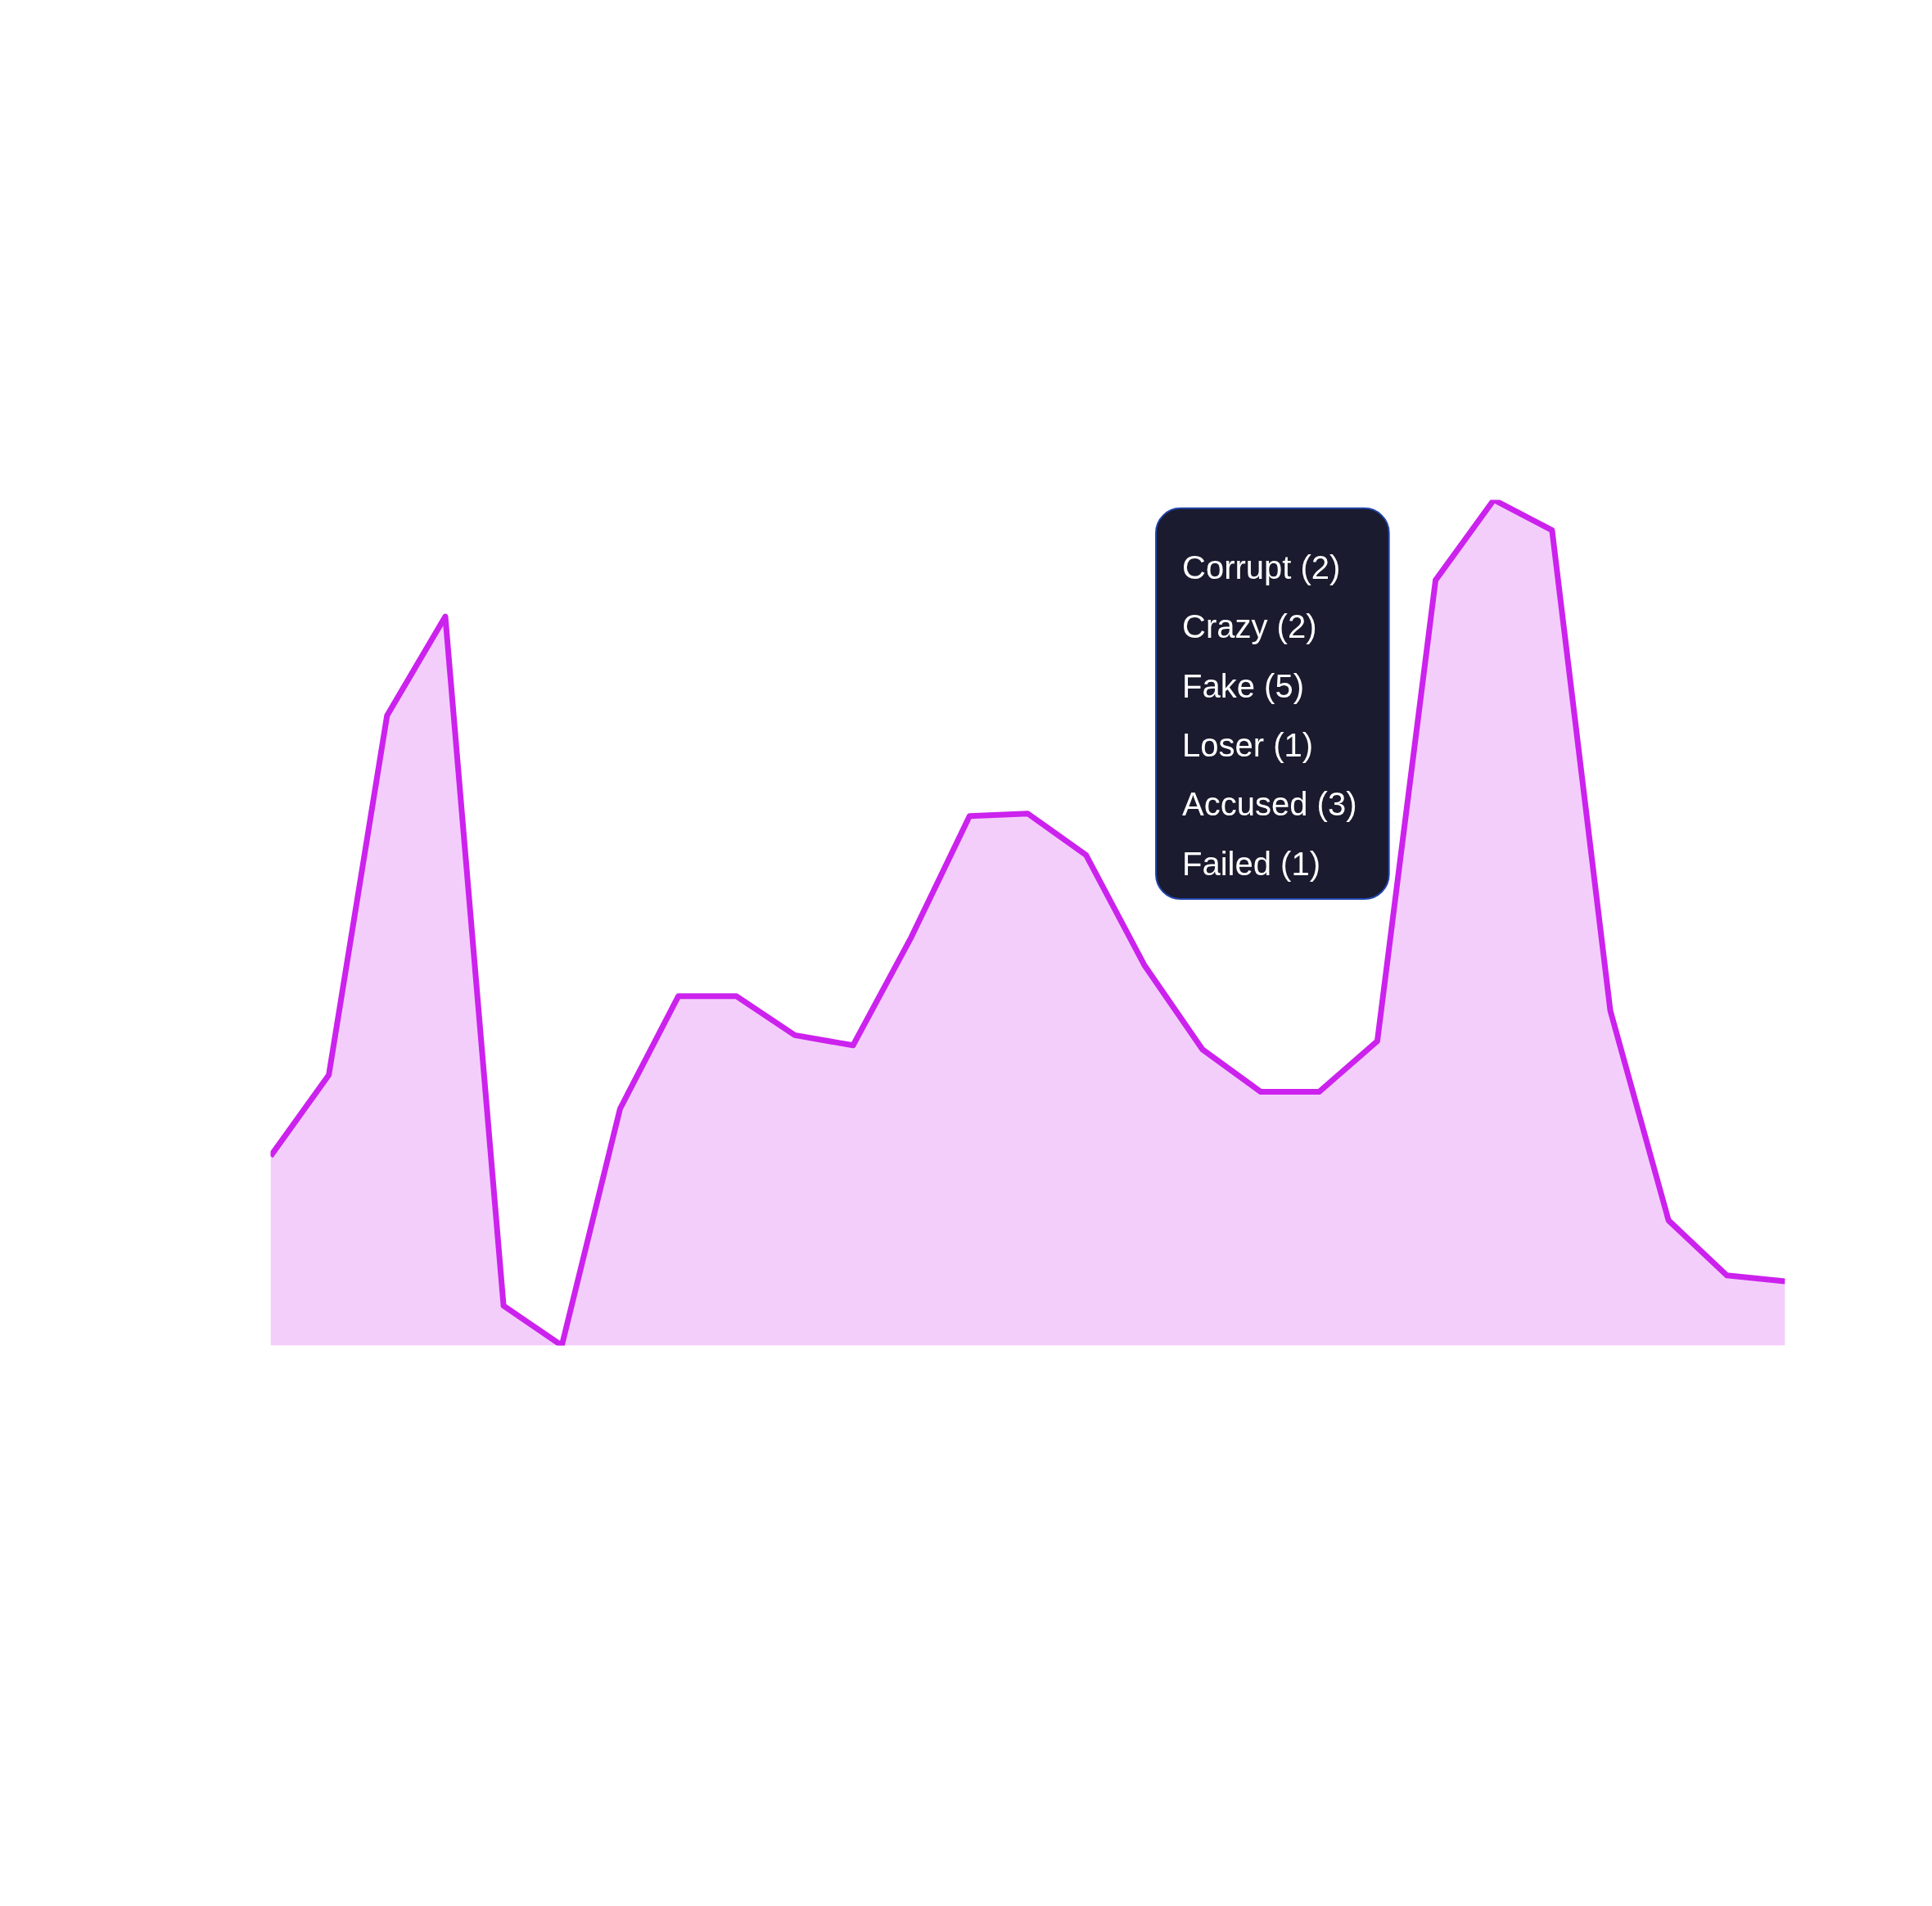  Describe the element at coordinates (1261, 567) in the screenshot. I see `annotation: Corrupt (2)` at that location.